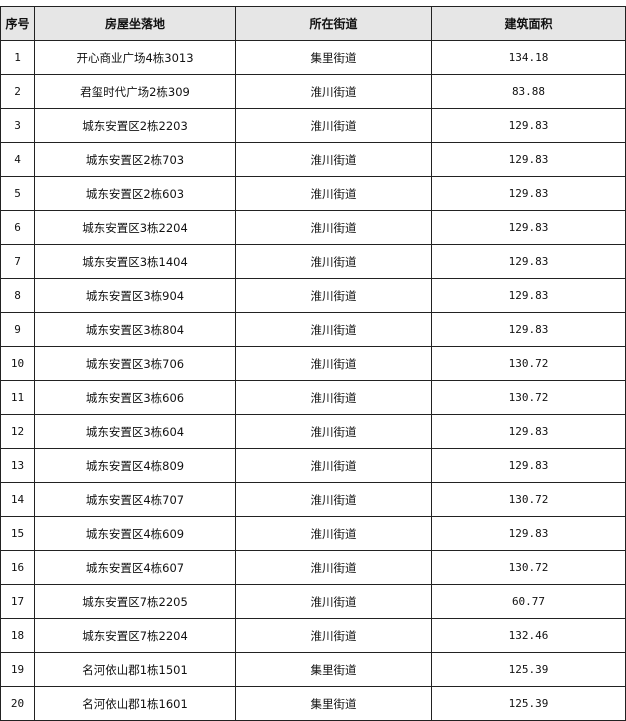 The image size is (626, 721). I want to click on cell-index: 10, so click(17, 363).